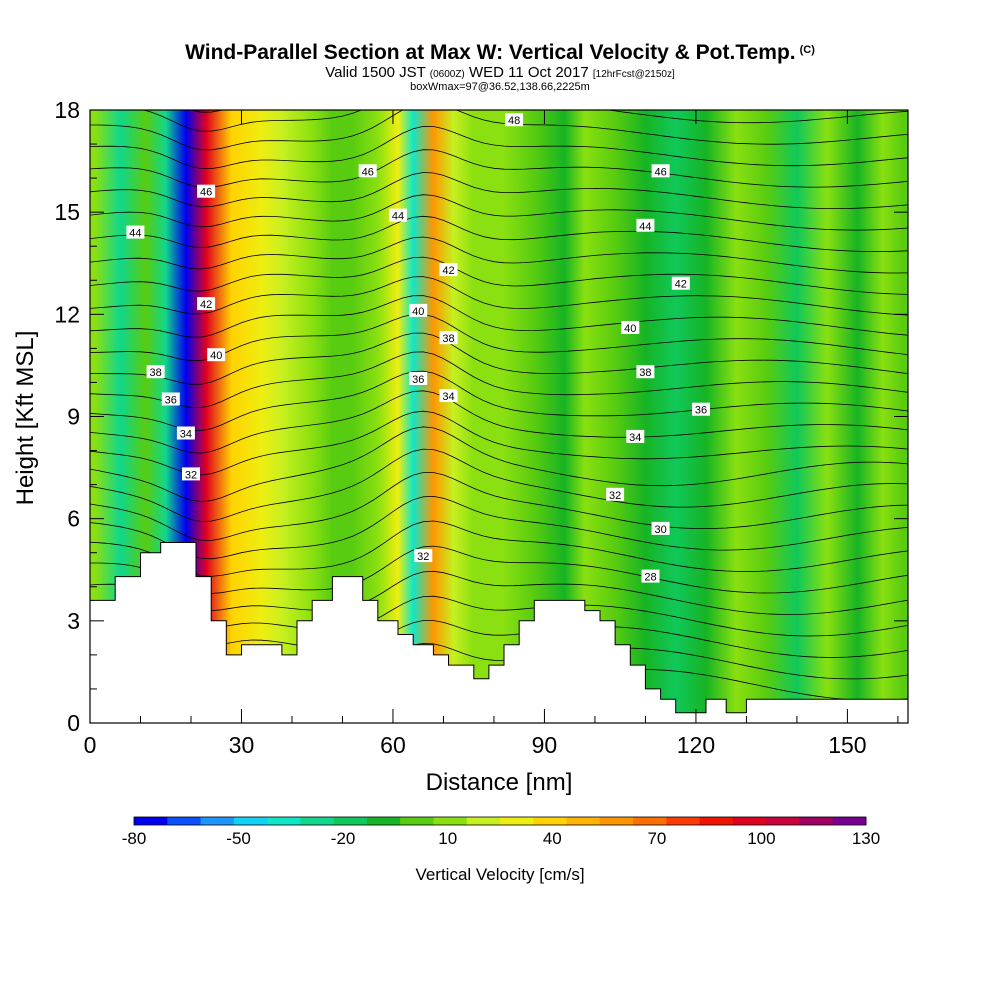 The image size is (1000, 1000). I want to click on subtitle-valid: Valid 1500 JST, so click(375, 72).